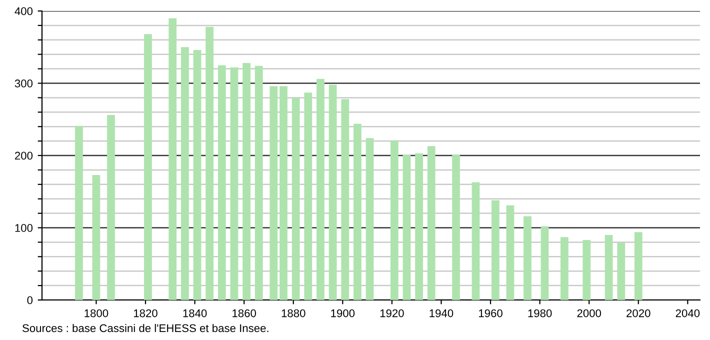  What do you see at coordinates (96, 313) in the screenshot?
I see `x-tick-label: 1800` at bounding box center [96, 313].